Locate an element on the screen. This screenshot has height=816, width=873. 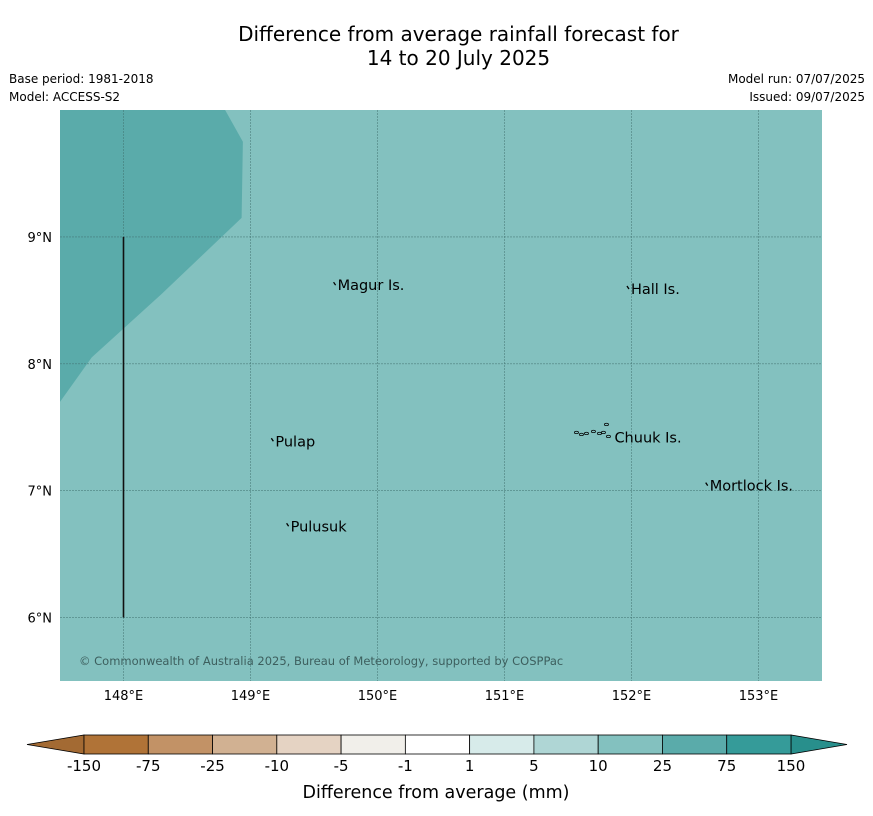
place-label: Magur Is. is located at coordinates (371, 286).